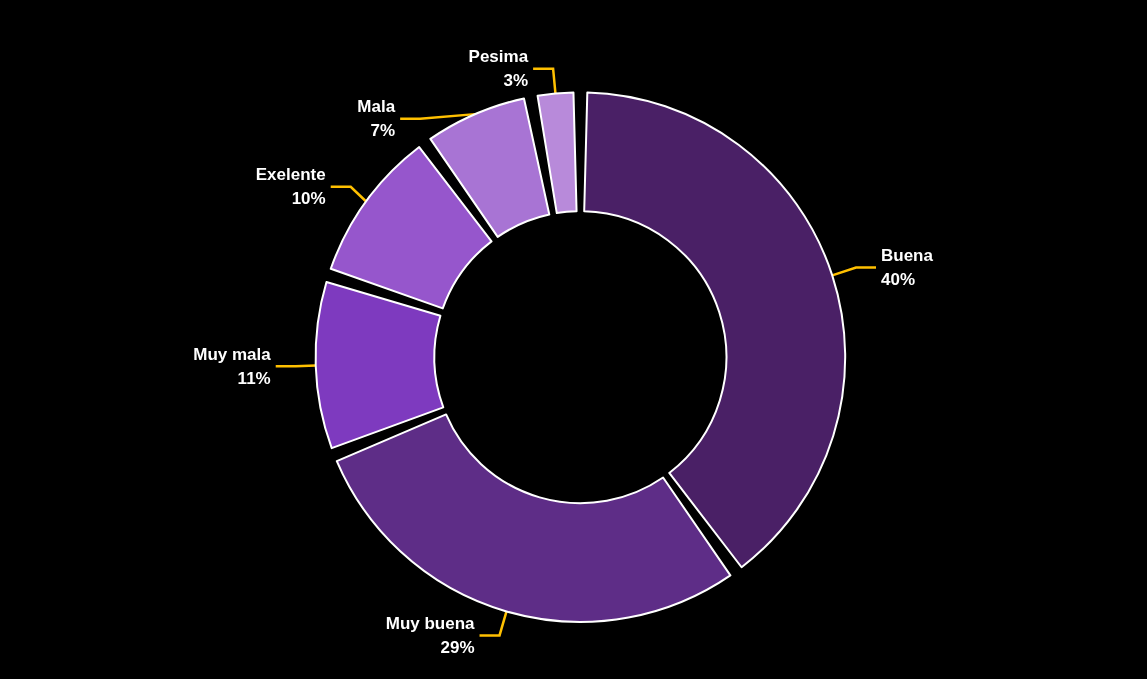 The image size is (1147, 679). What do you see at coordinates (898, 280) in the screenshot?
I see `data-label: 40%` at bounding box center [898, 280].